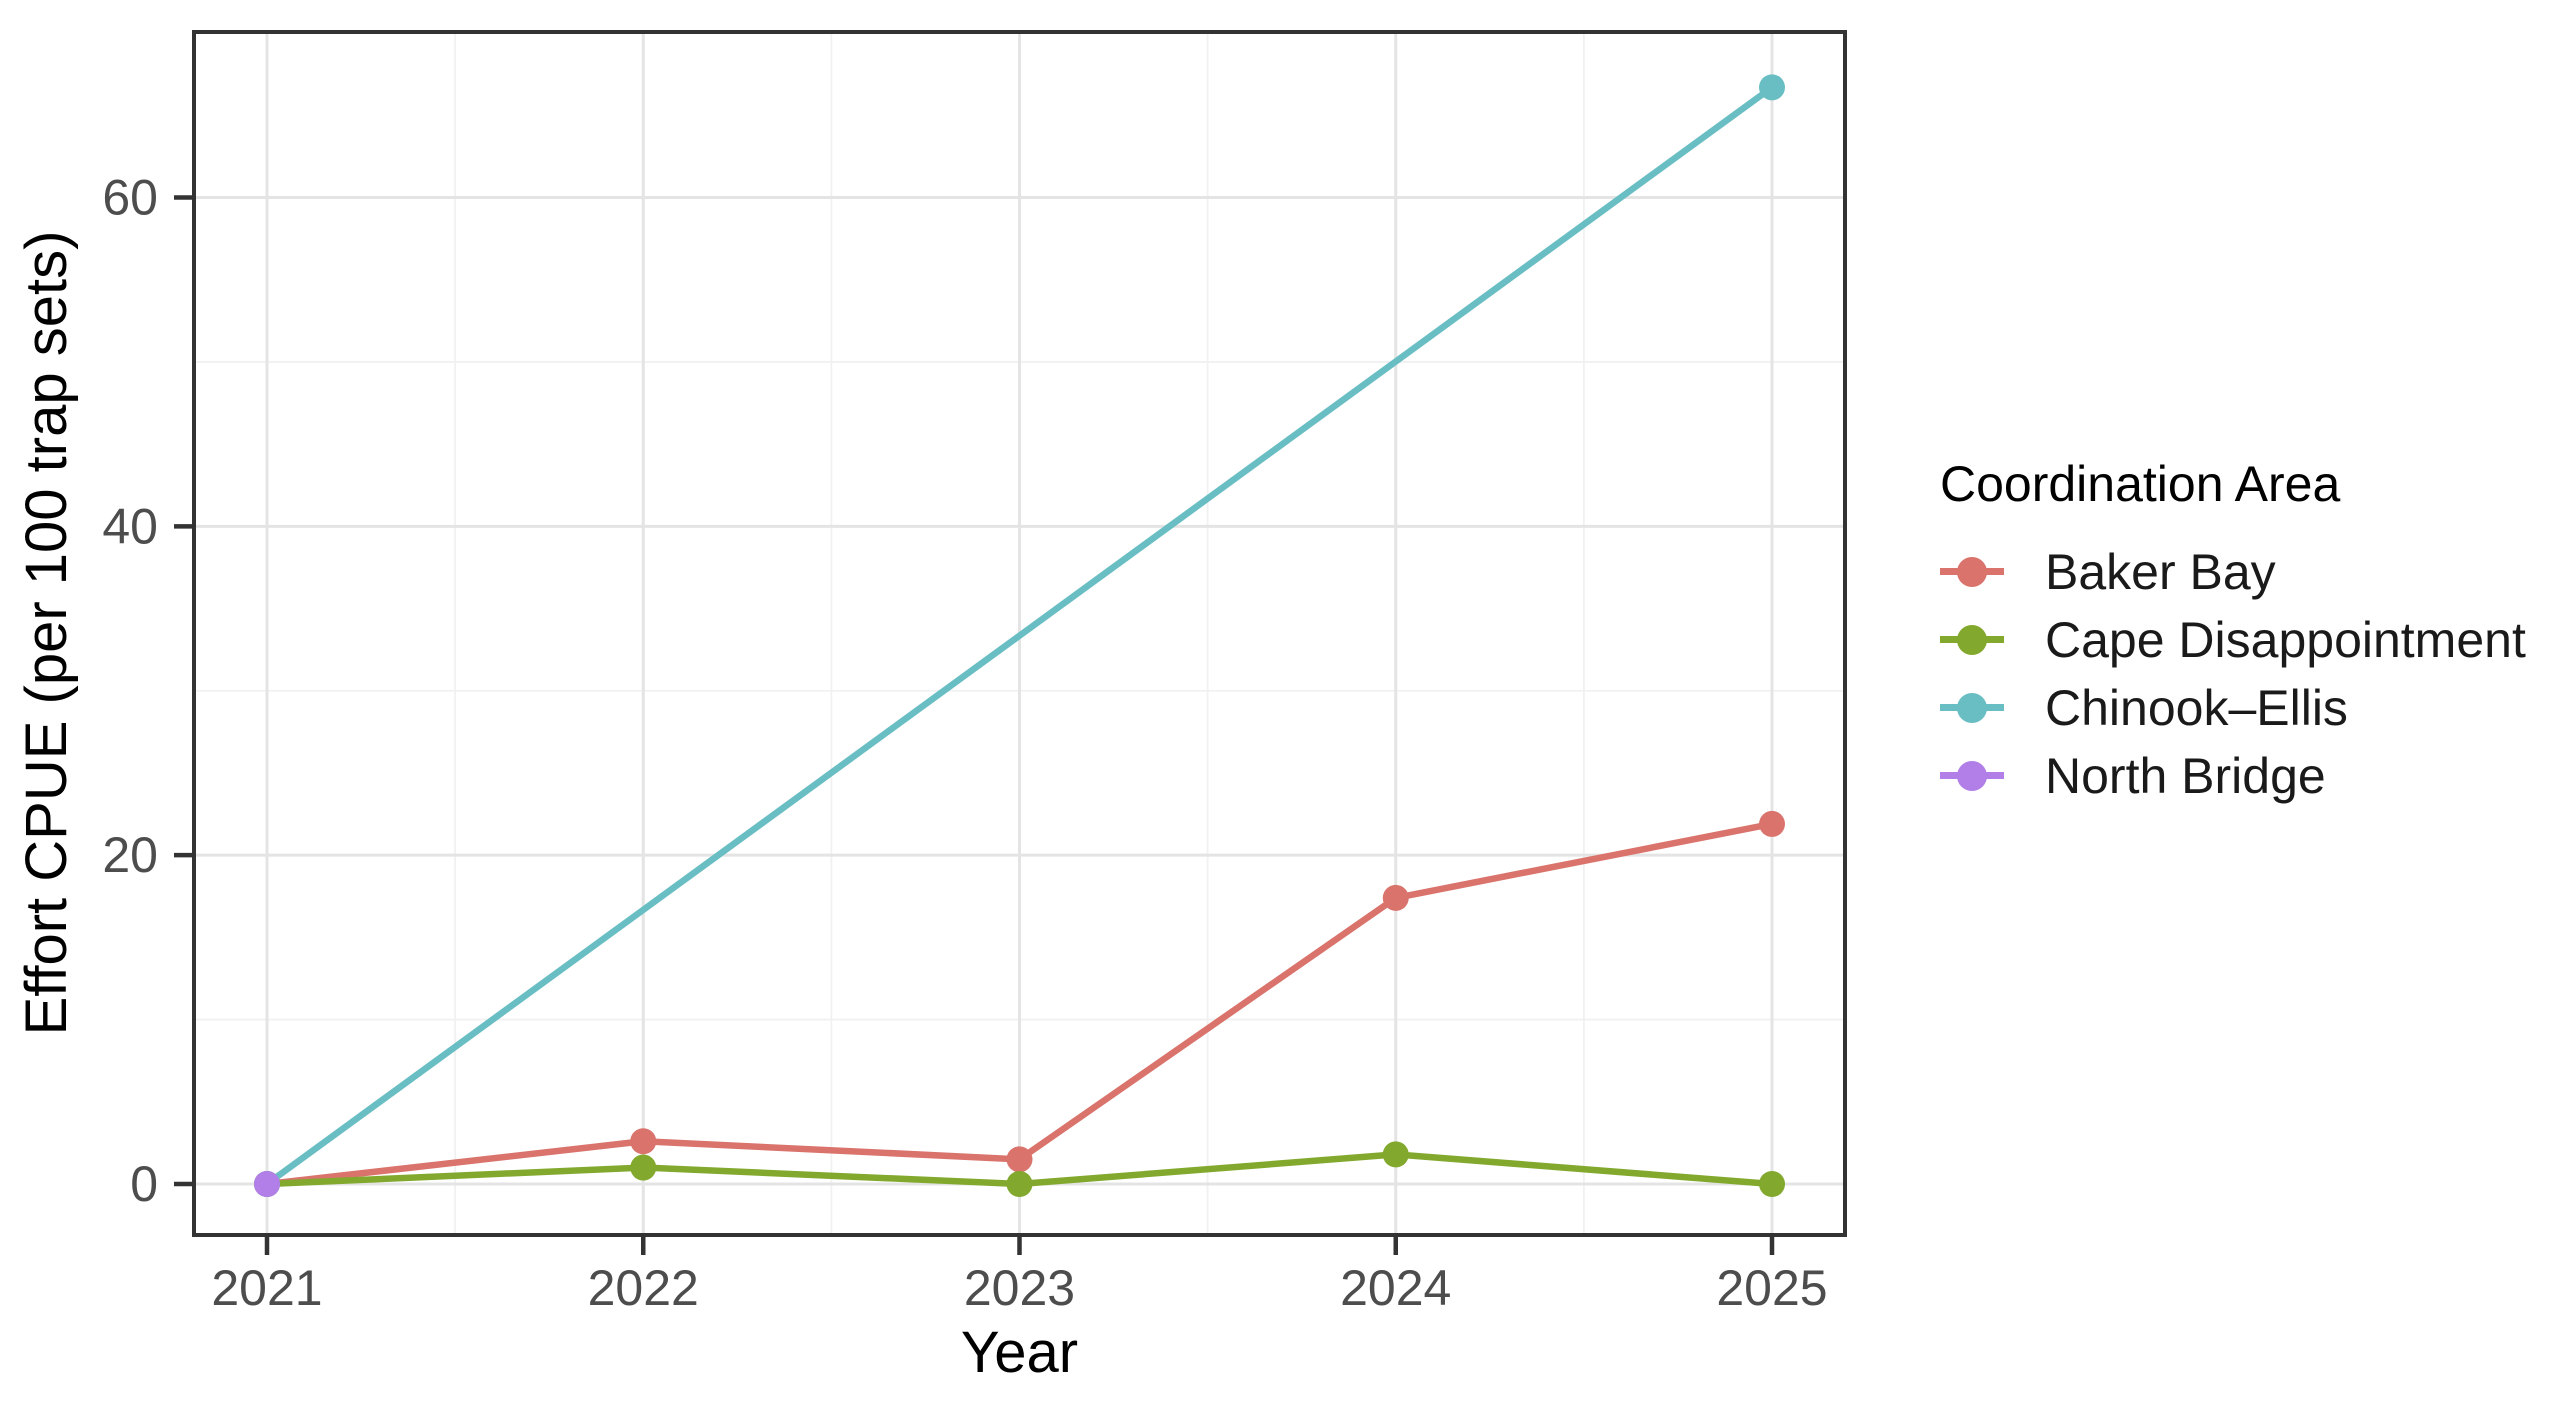  What do you see at coordinates (1019, 1352) in the screenshot?
I see `x-axis-title: Year` at bounding box center [1019, 1352].